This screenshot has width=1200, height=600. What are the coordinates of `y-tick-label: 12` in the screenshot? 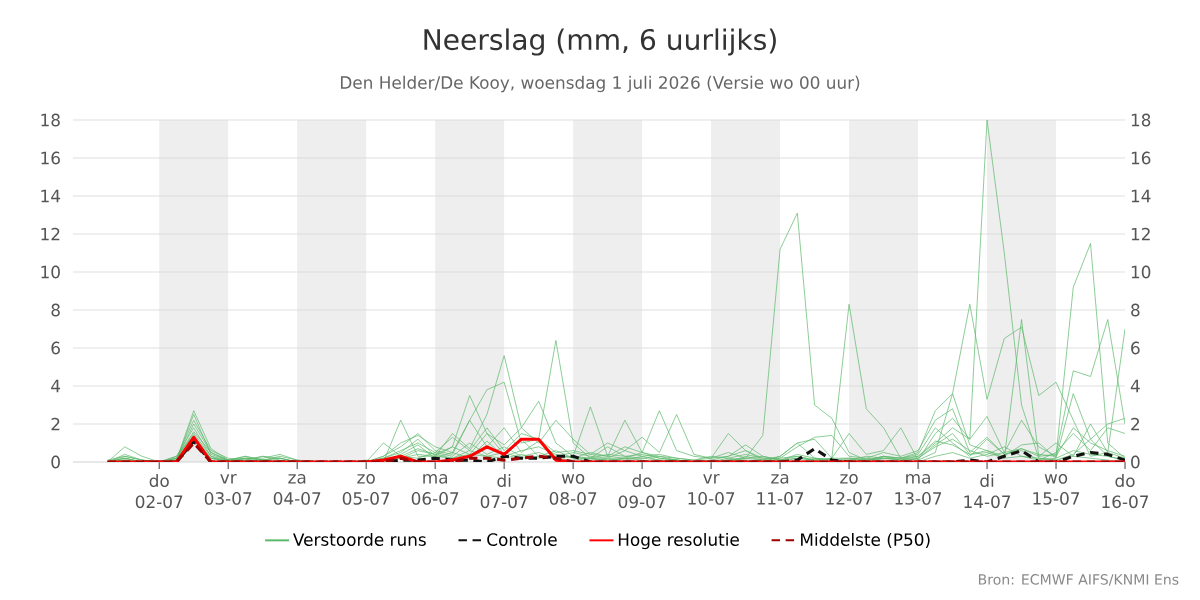 It's located at (50, 234).